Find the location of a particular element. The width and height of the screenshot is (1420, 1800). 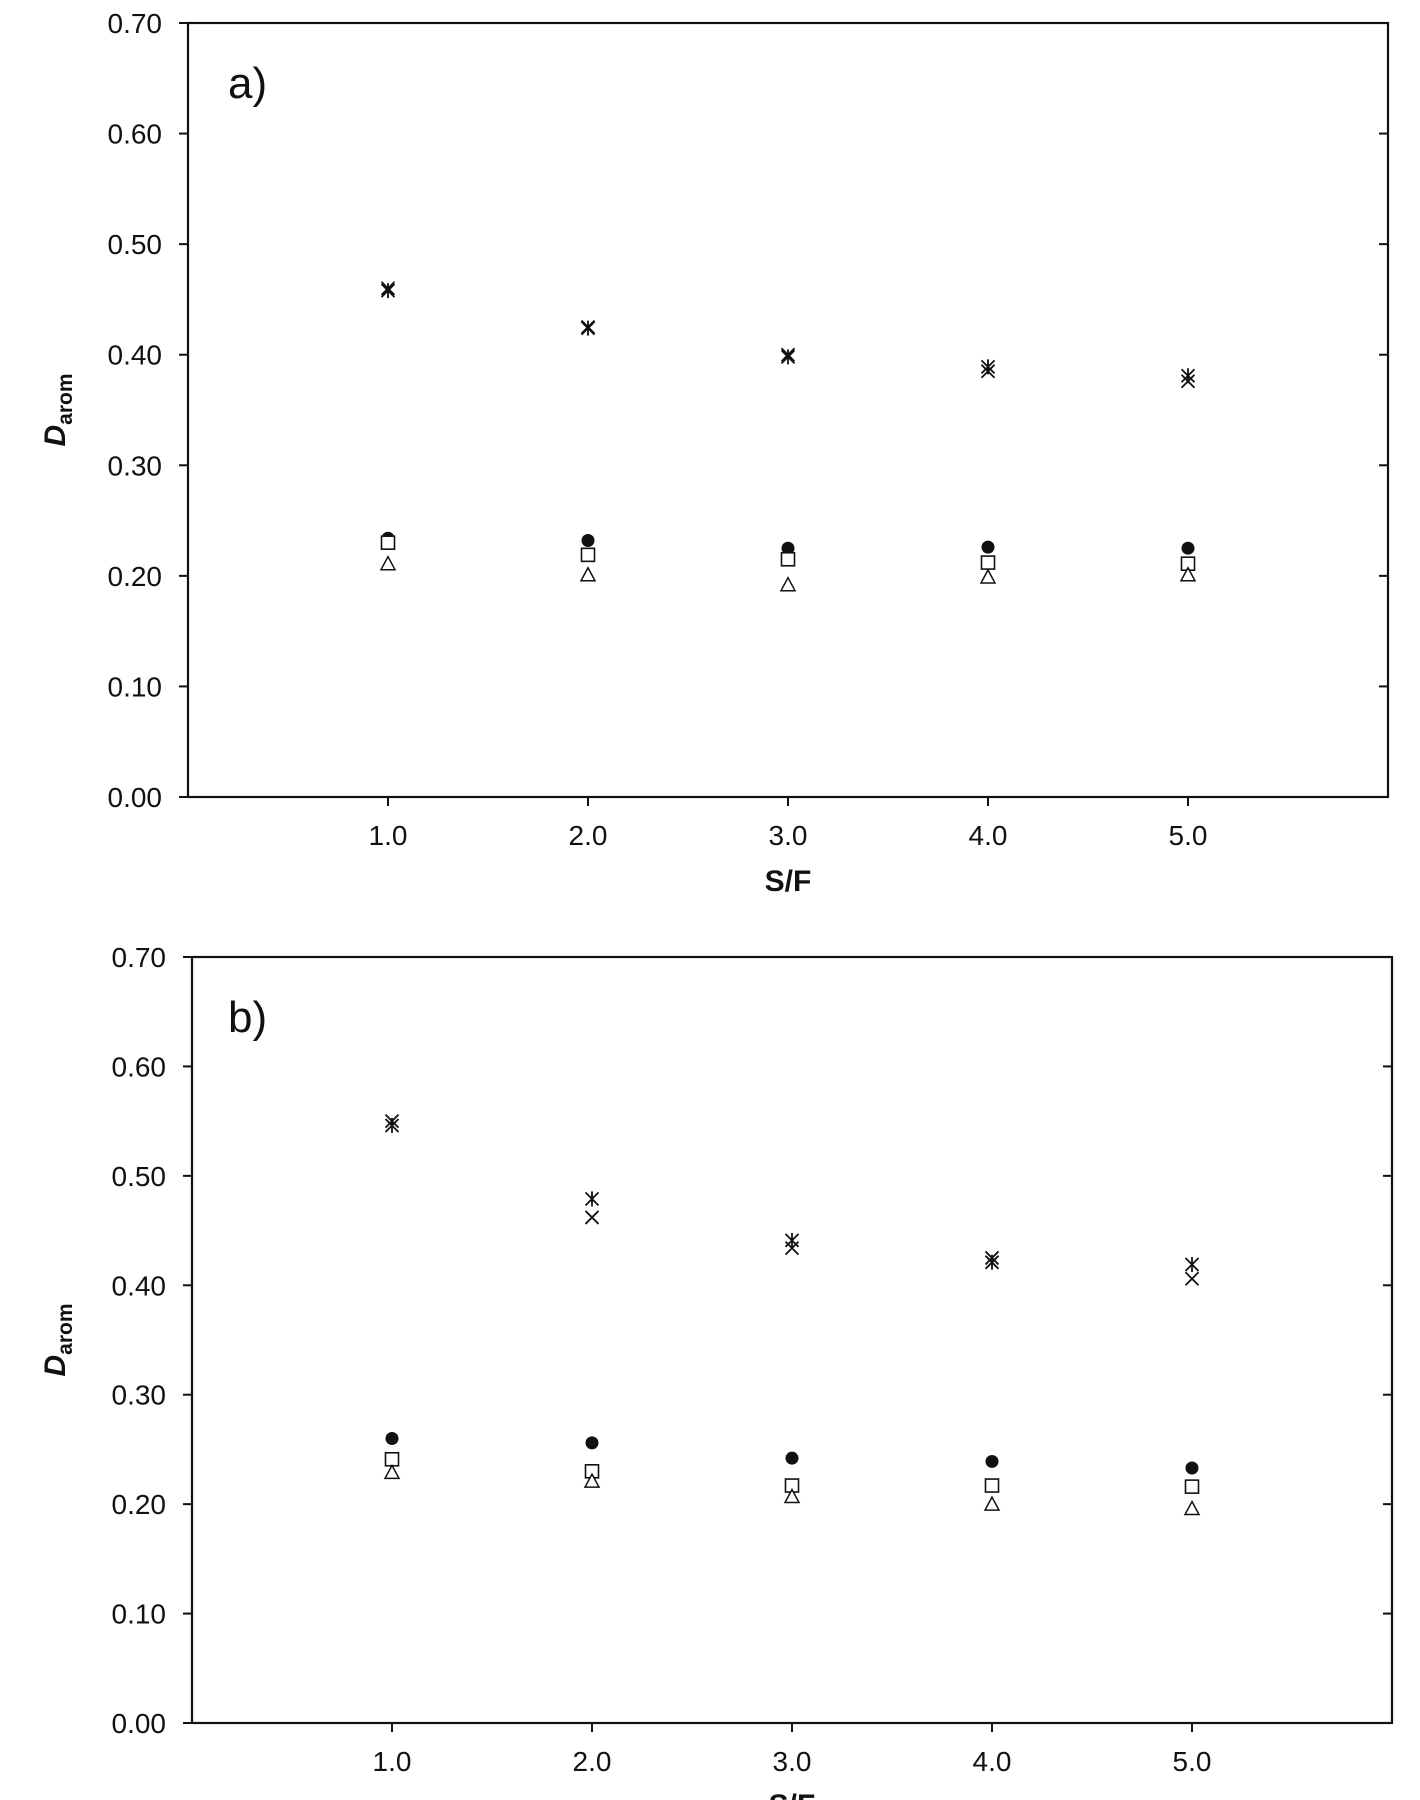

panel-label: b) is located at coordinates (247, 1017).